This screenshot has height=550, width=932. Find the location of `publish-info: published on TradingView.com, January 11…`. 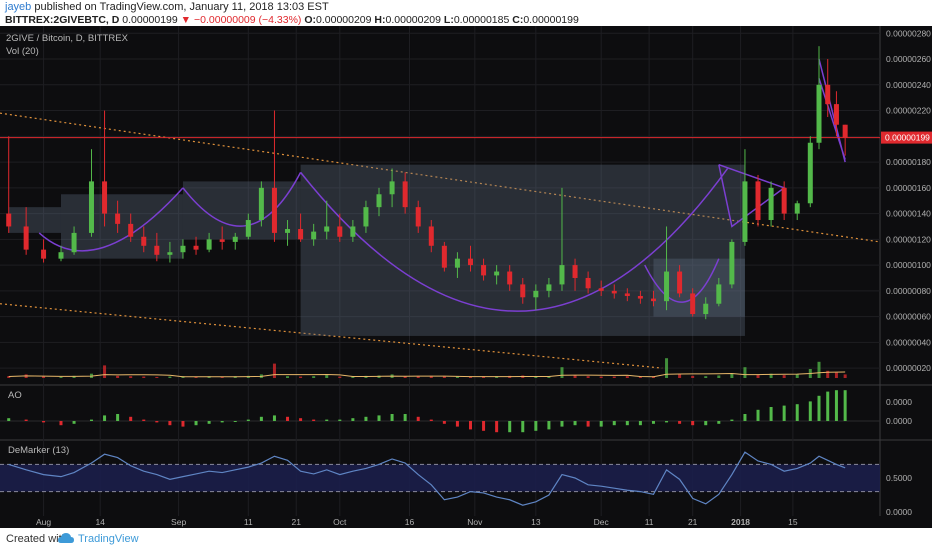

publish-info: published on TradingView.com, January 11… is located at coordinates (181, 7).